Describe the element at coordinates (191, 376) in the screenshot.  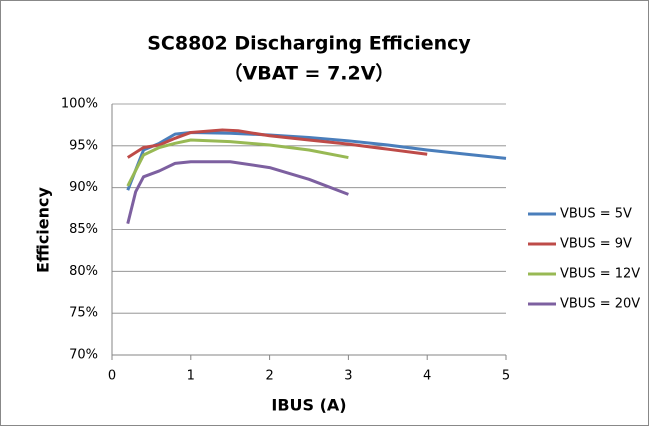
I see `x-tick-label: 1` at that location.